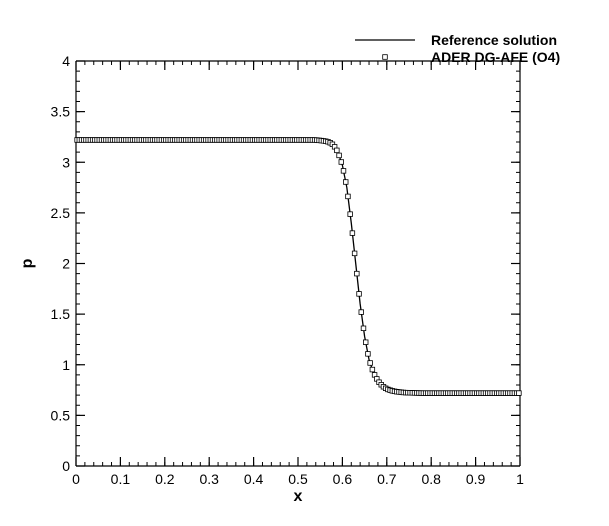 The image size is (609, 526). I want to click on x-tick-label: 0.5, so click(298, 479).